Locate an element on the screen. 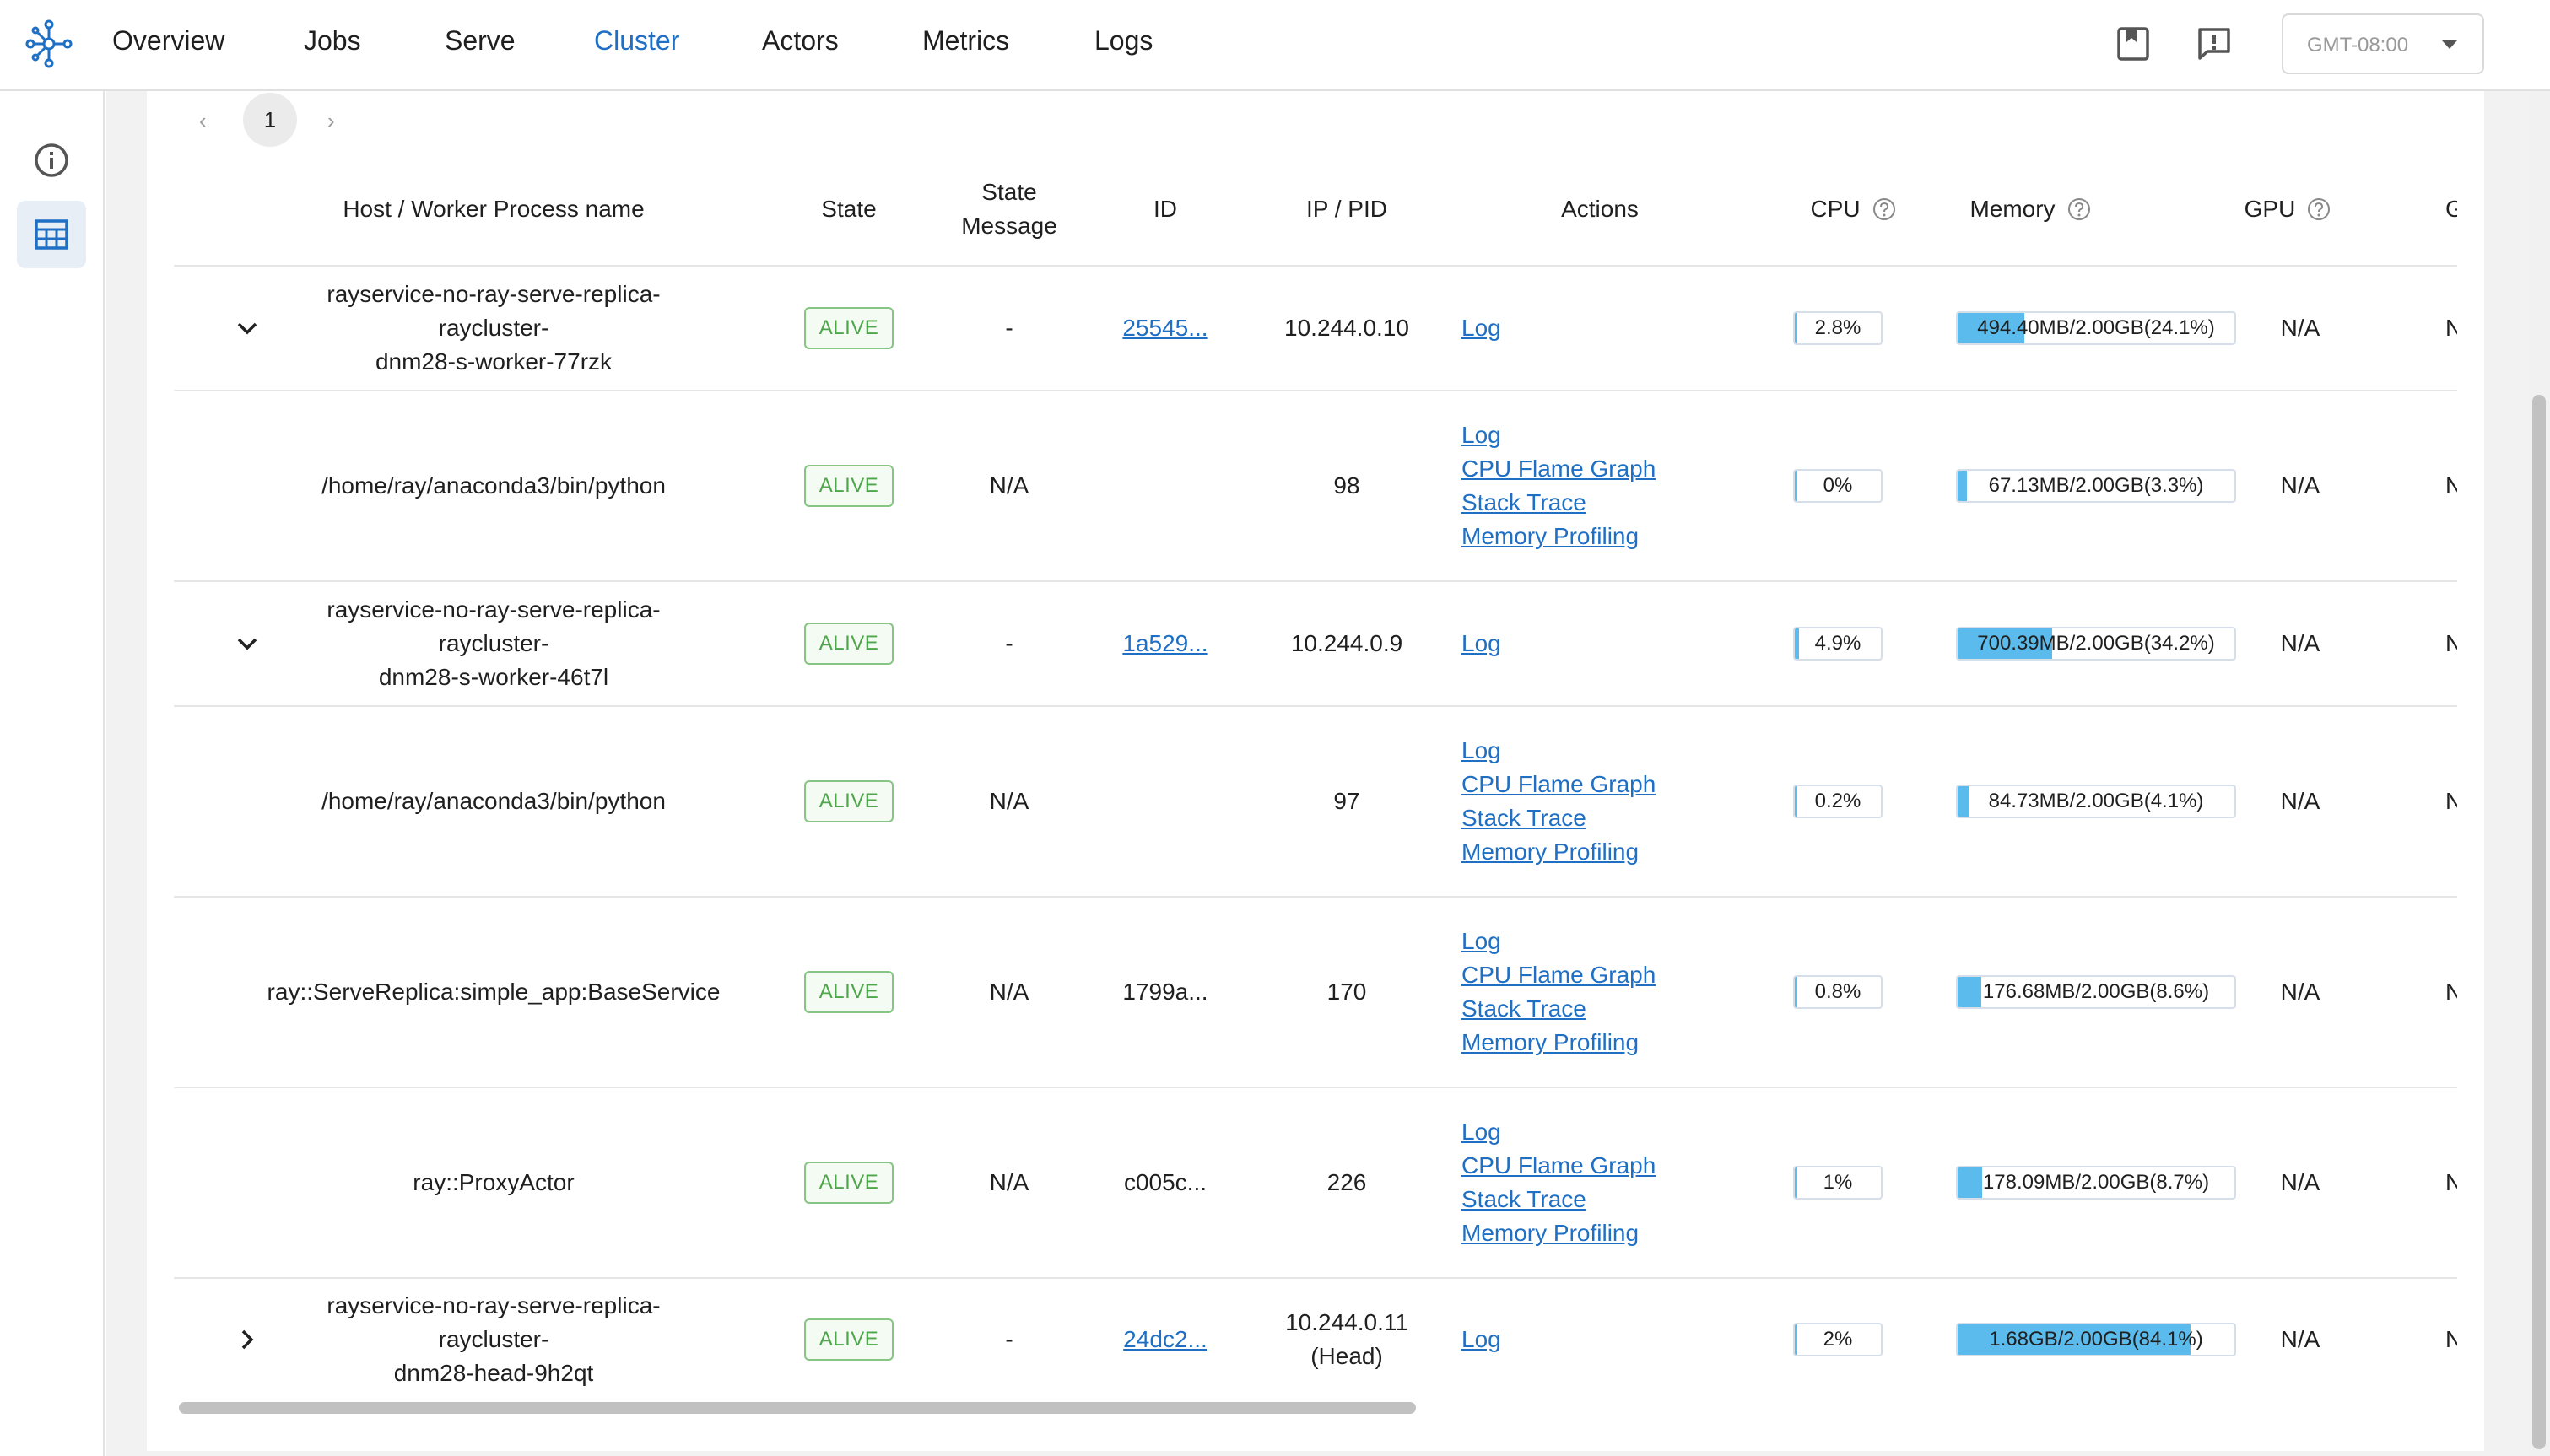 This screenshot has width=2550, height=1456. header-ip-pid: IP / PID is located at coordinates (1346, 209).